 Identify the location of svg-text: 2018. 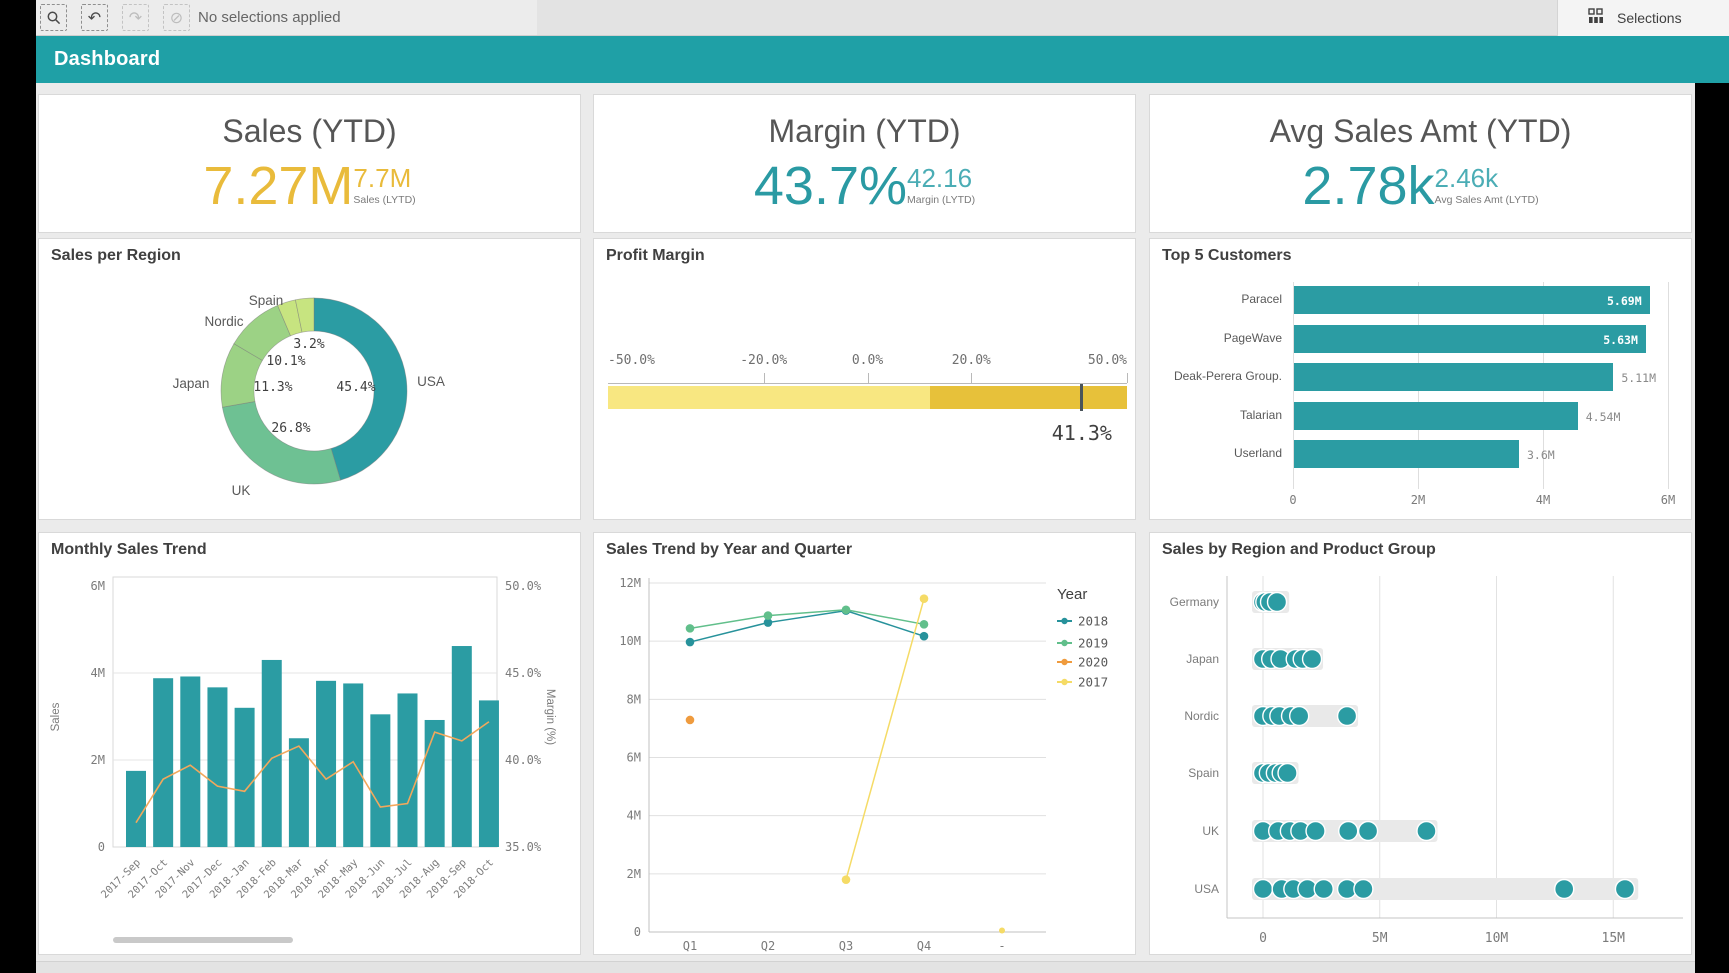
(1093, 621).